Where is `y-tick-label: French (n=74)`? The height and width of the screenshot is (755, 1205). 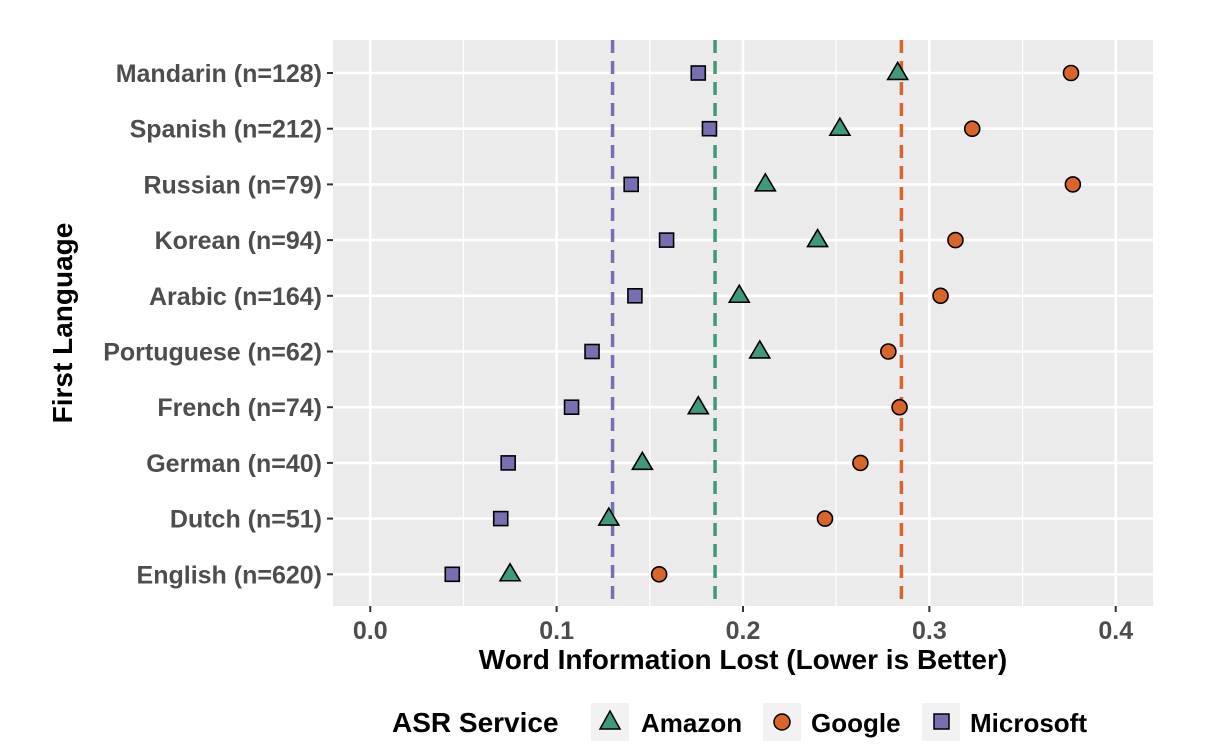
y-tick-label: French (n=74) is located at coordinates (239, 408).